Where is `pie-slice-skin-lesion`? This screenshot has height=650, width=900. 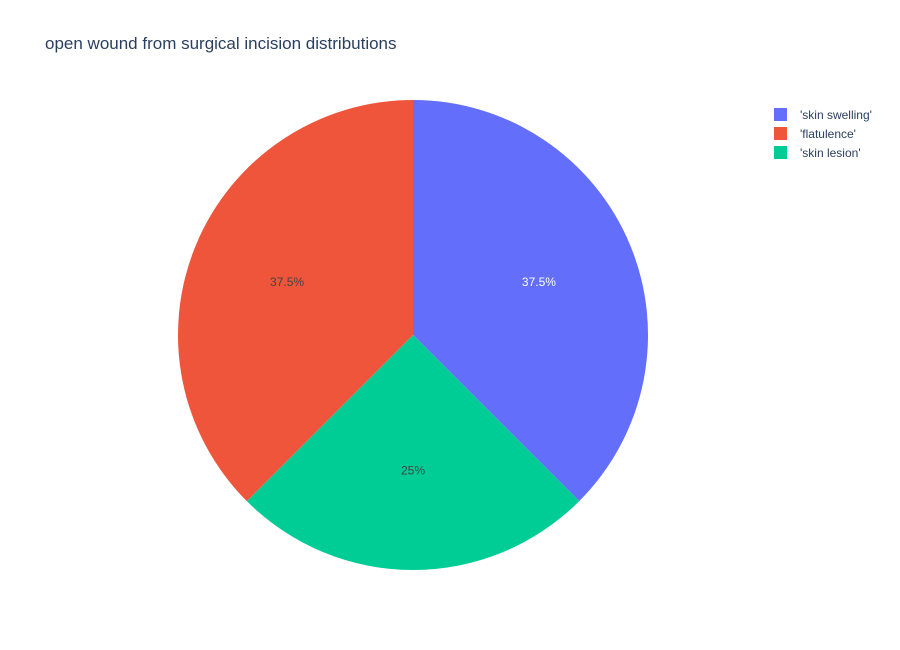
pie-slice-skin-lesion is located at coordinates (413, 452).